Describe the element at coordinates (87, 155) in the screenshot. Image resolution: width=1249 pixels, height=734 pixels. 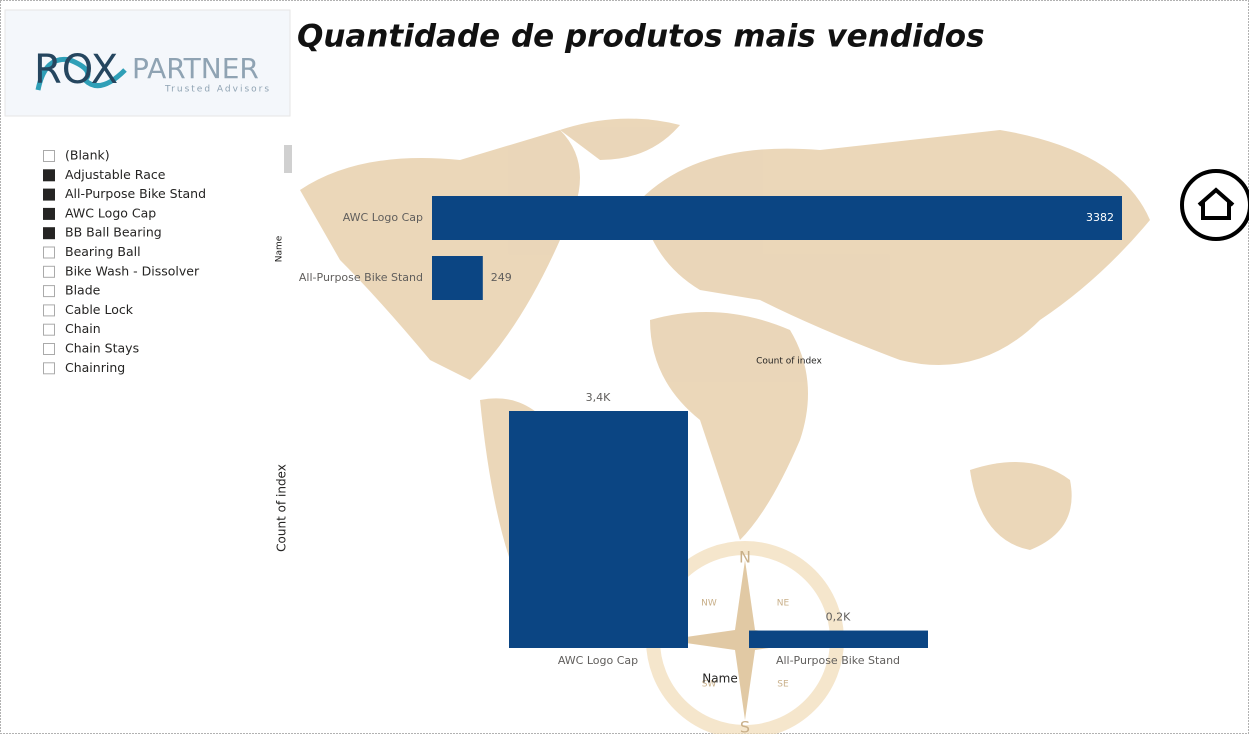
I see `slicer-item: (Blank)` at that location.